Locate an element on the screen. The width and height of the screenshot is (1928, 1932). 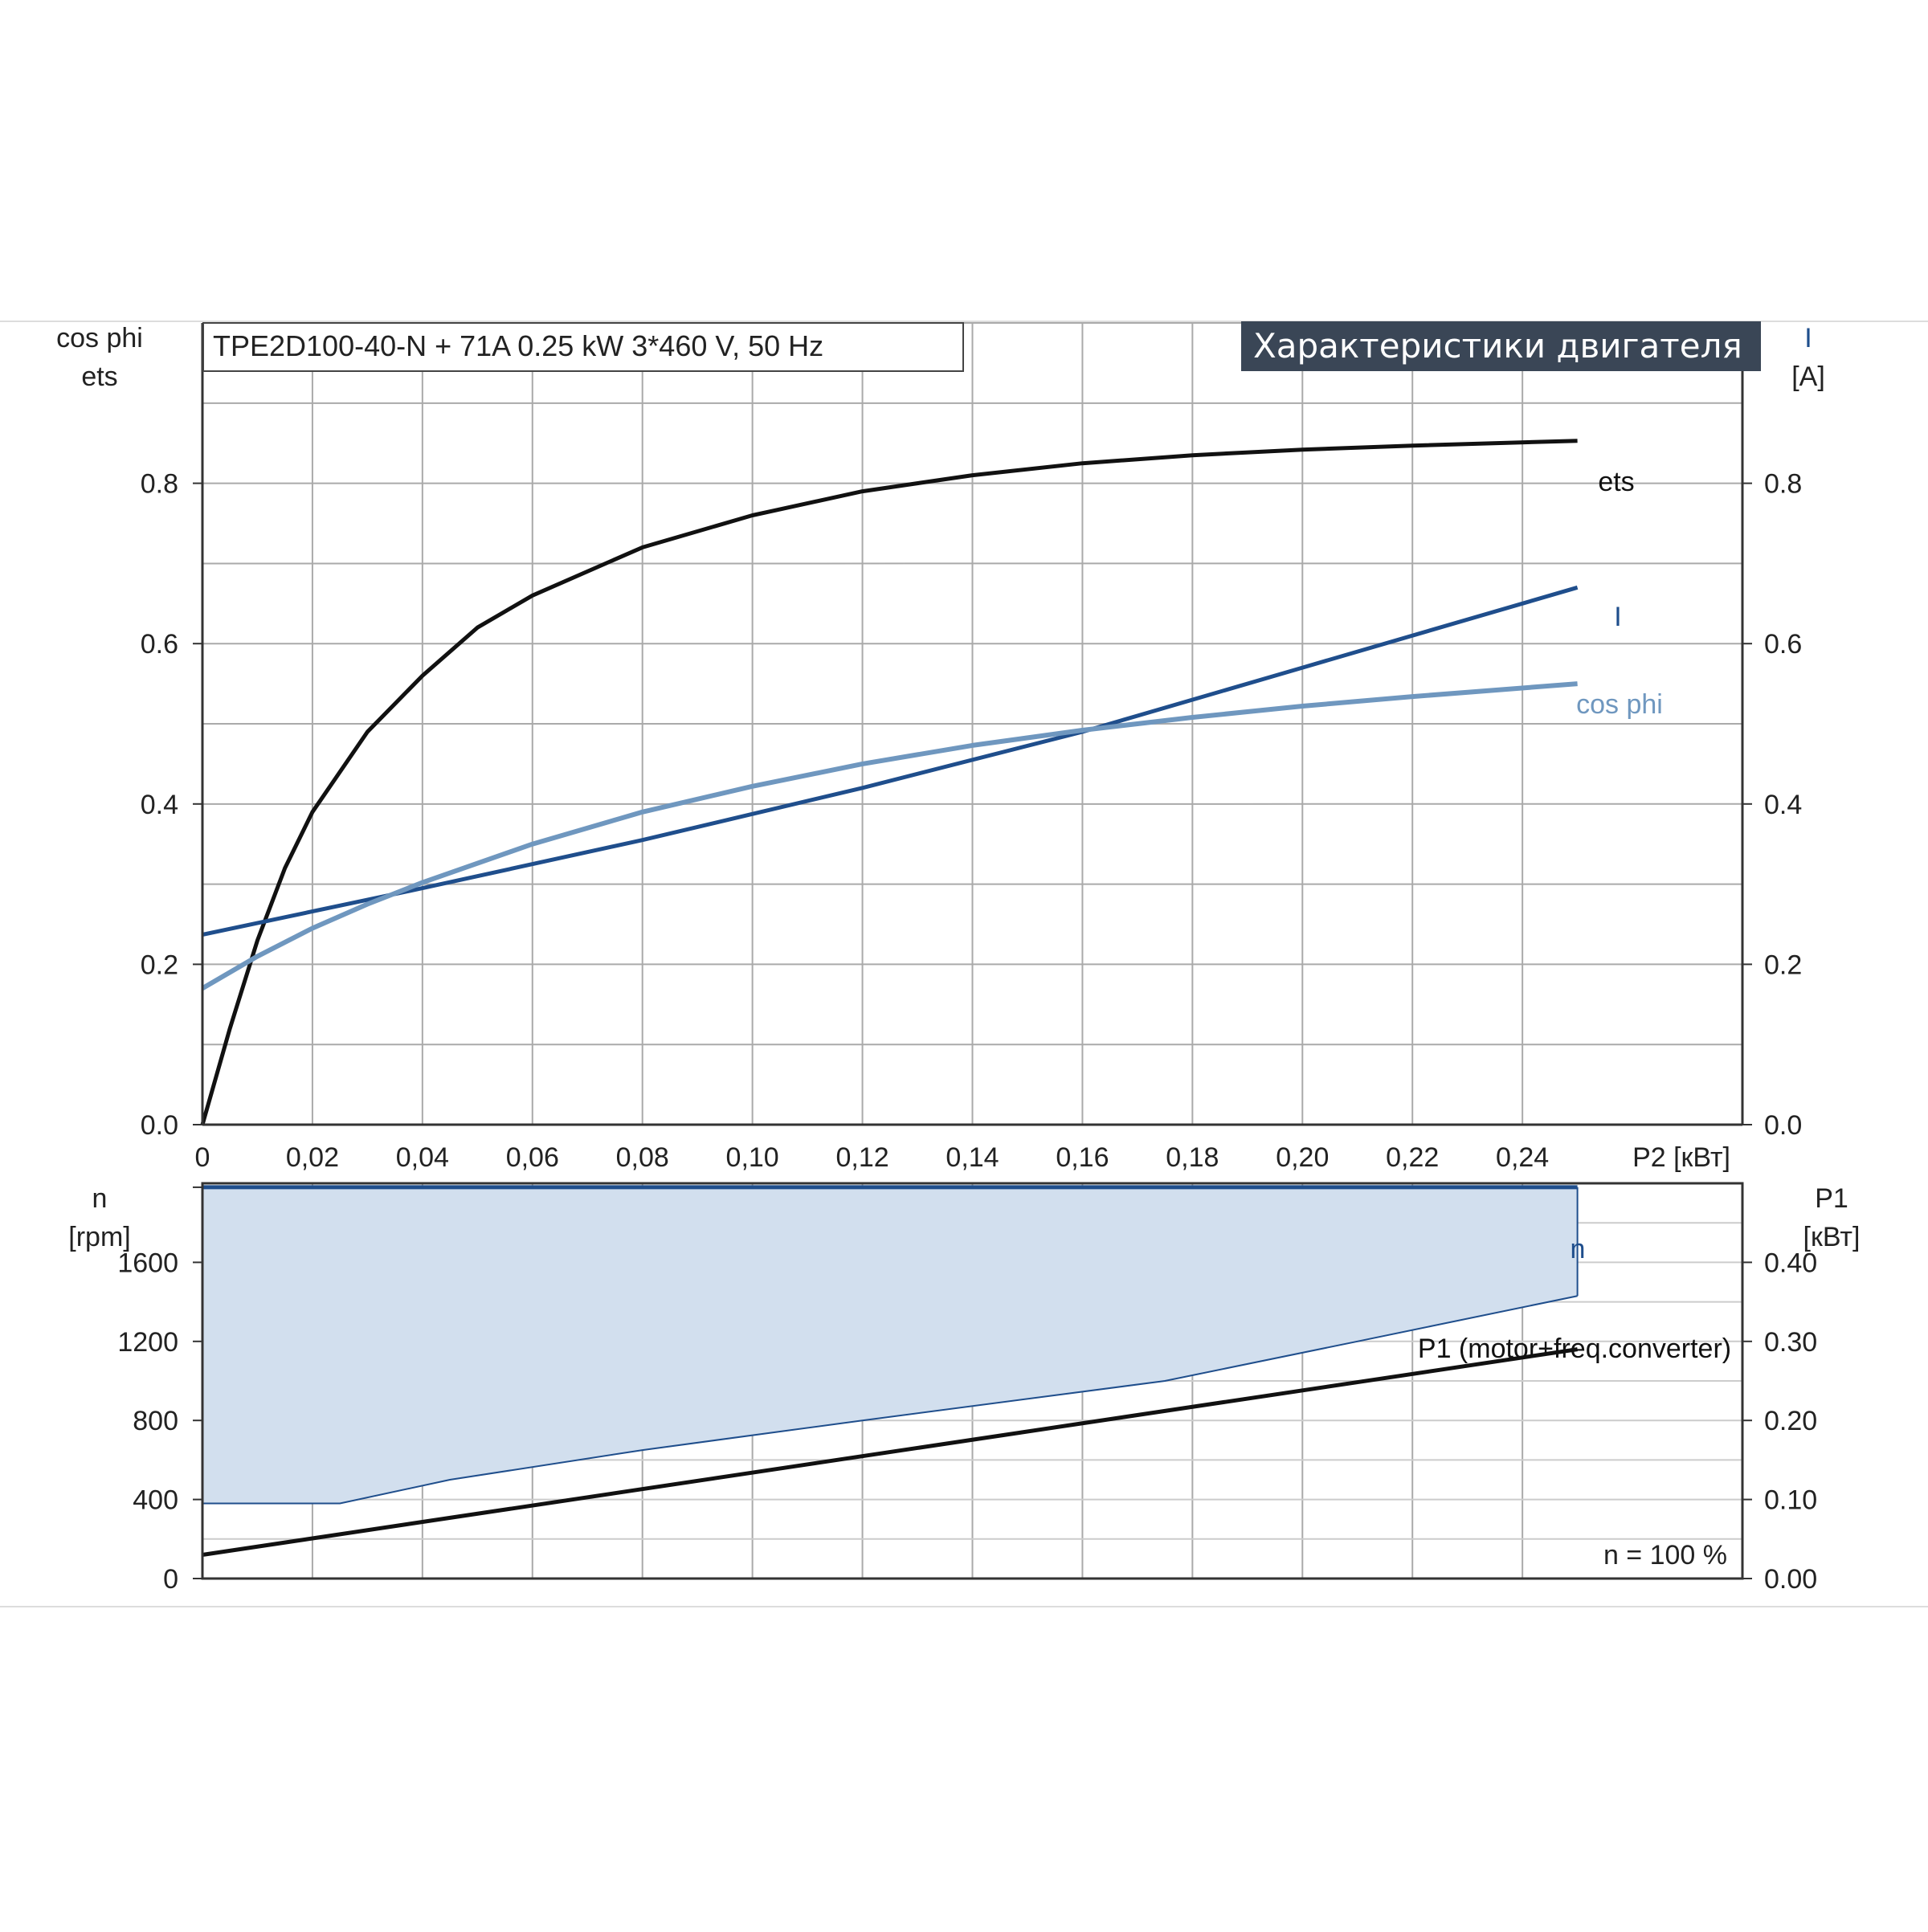
x-tick-4: 0,08 is located at coordinates (642, 1157).